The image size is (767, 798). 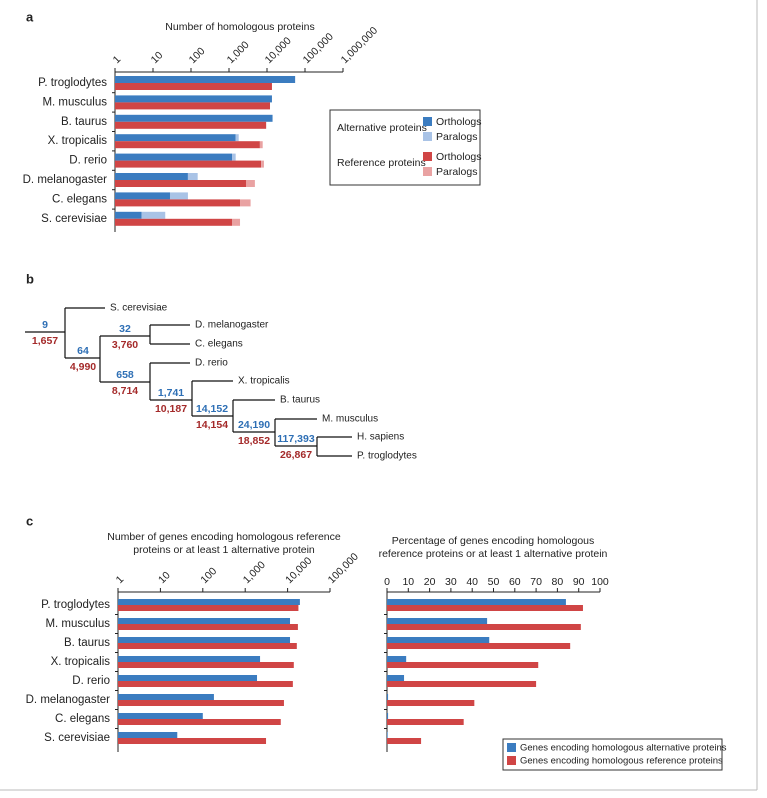 I want to click on panel-label: c, so click(x=29, y=520).